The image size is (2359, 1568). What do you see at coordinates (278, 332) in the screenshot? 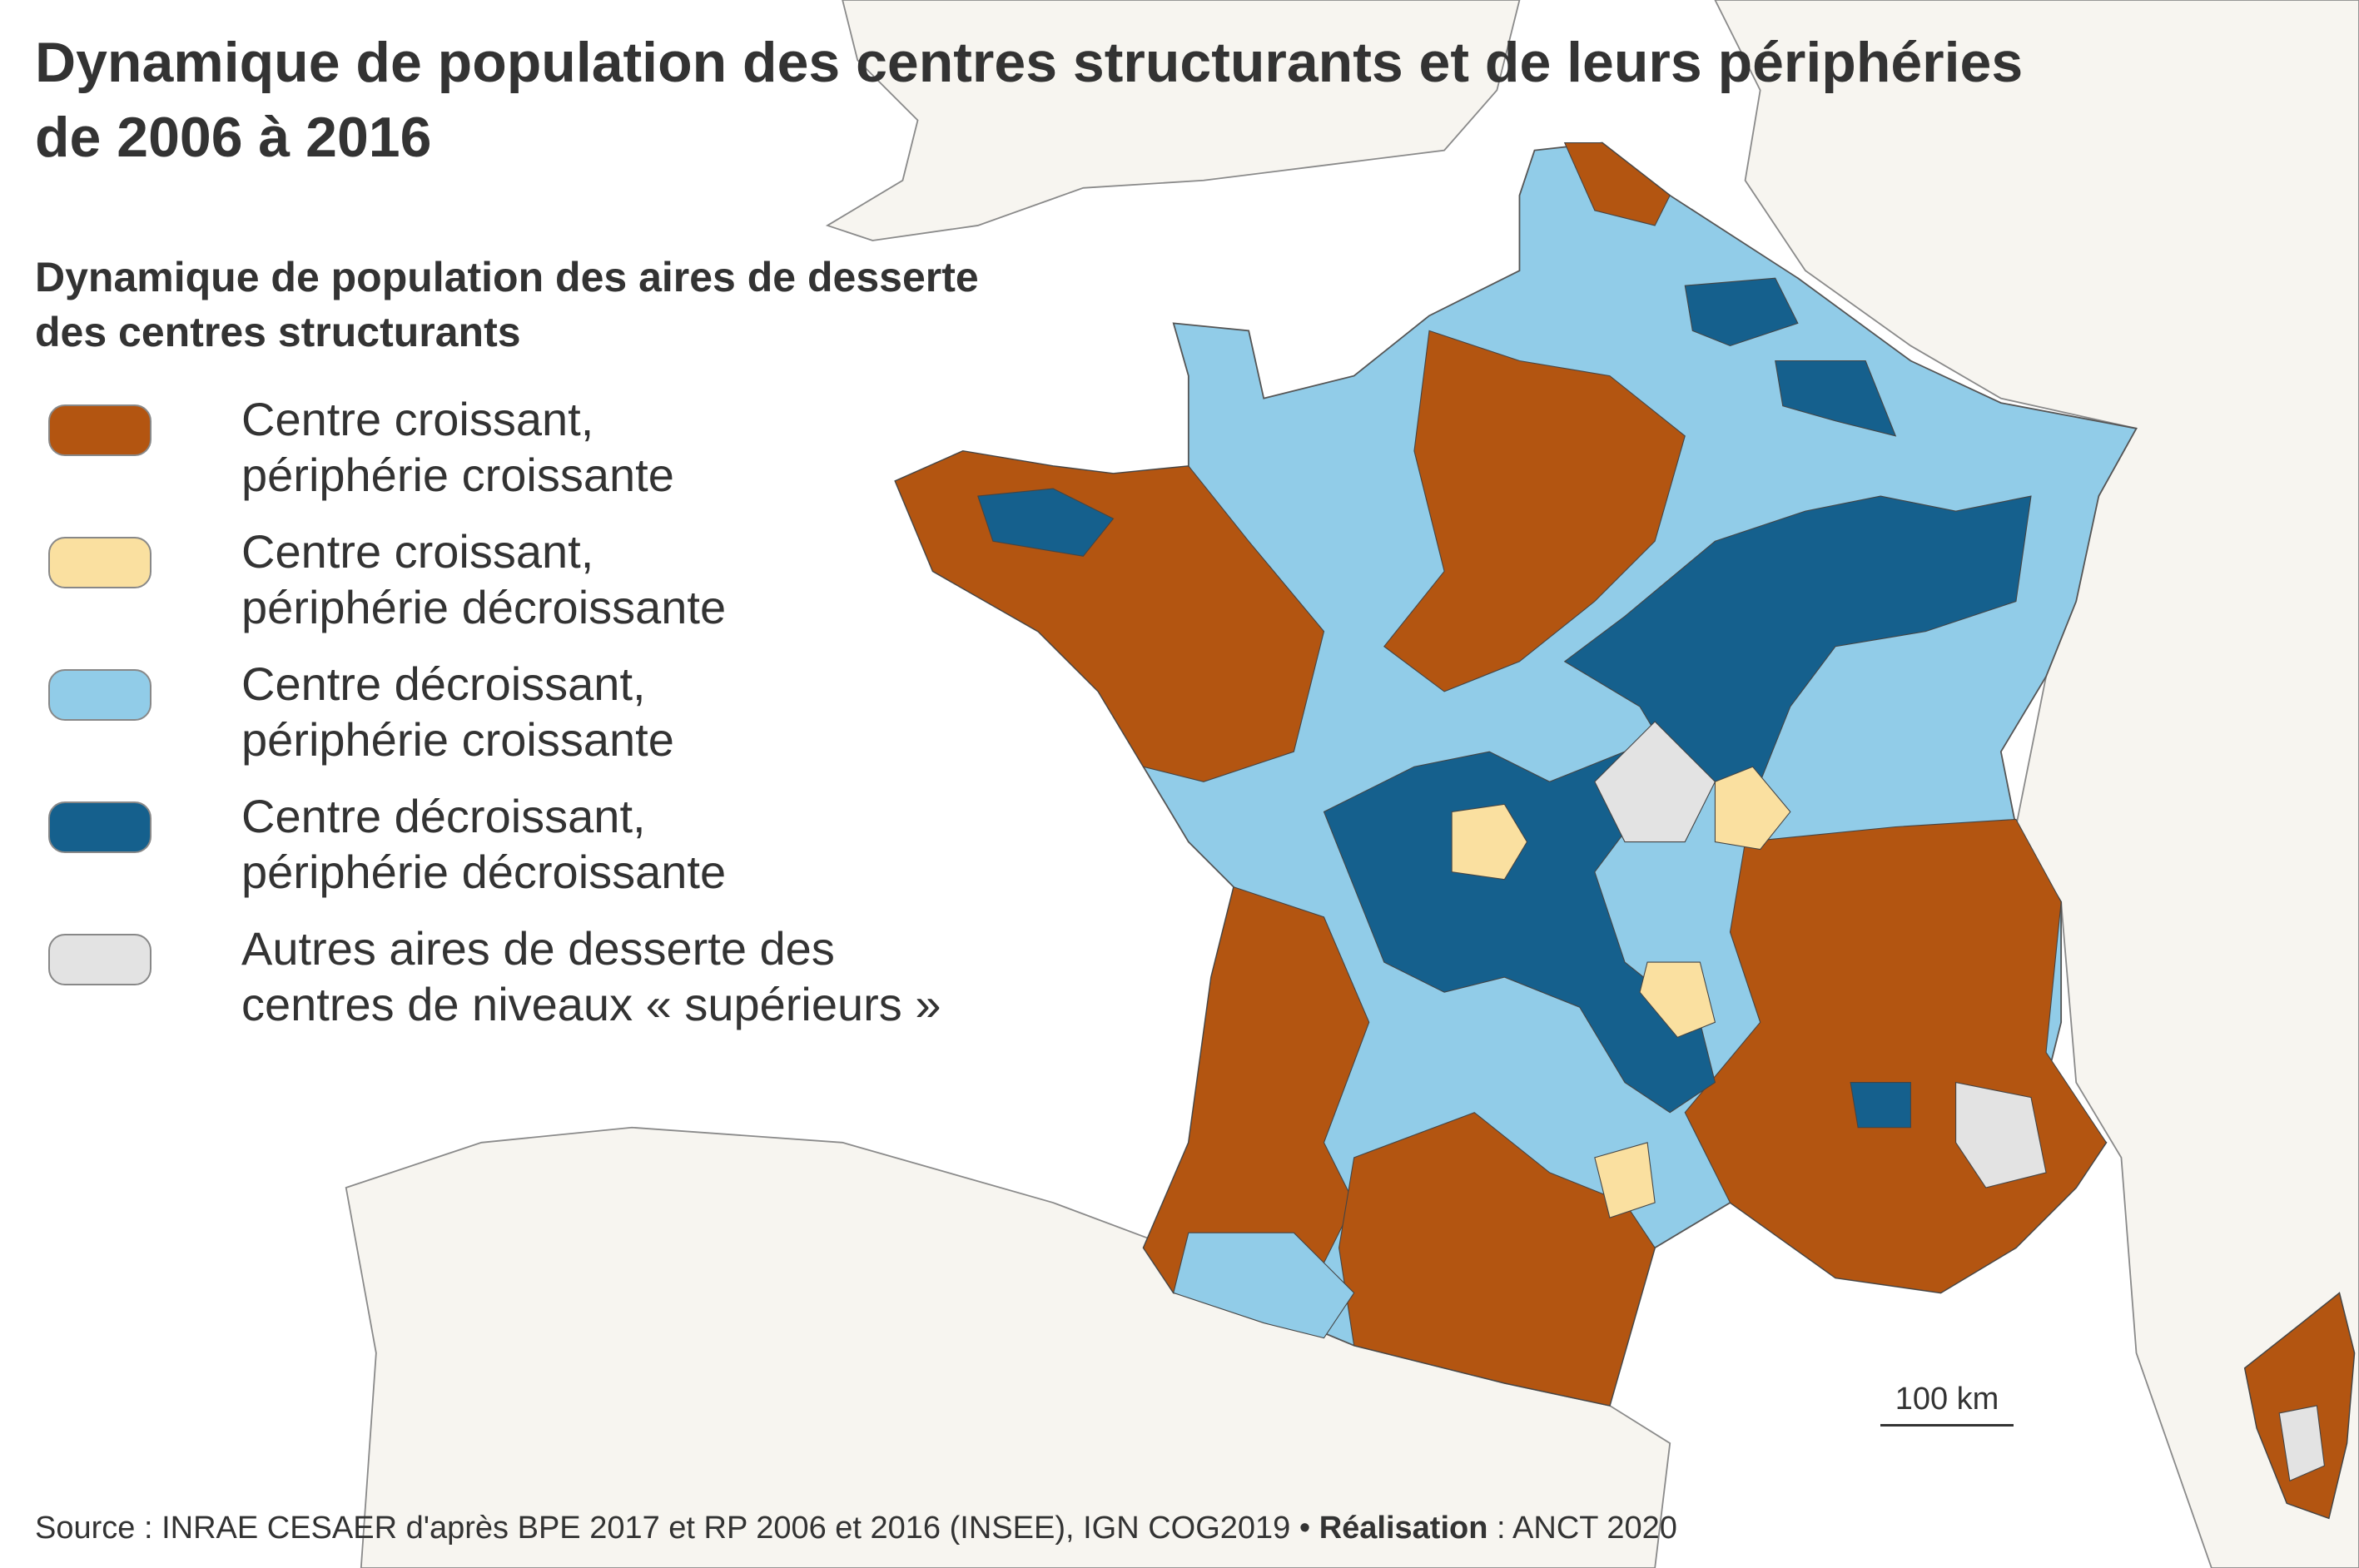
I see `legend-title-line2: des centres structurants` at bounding box center [278, 332].